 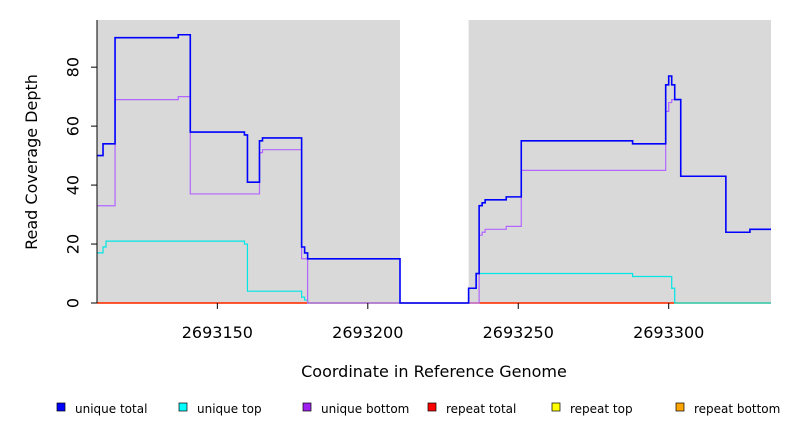 What do you see at coordinates (434, 371) in the screenshot?
I see `x-axis-title: Coordinate in Reference Genome` at bounding box center [434, 371].